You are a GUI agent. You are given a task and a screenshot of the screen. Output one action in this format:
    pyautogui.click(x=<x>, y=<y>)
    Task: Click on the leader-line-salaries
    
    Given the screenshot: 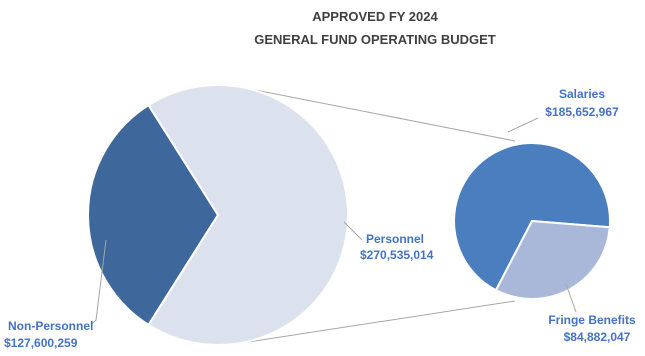 What is the action you would take?
    pyautogui.click(x=523, y=125)
    